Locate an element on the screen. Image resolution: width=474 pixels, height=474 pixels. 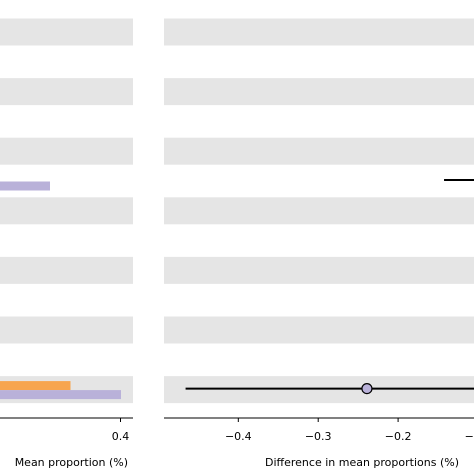
x-tick-label: −0.2 is located at coordinates (398, 436).